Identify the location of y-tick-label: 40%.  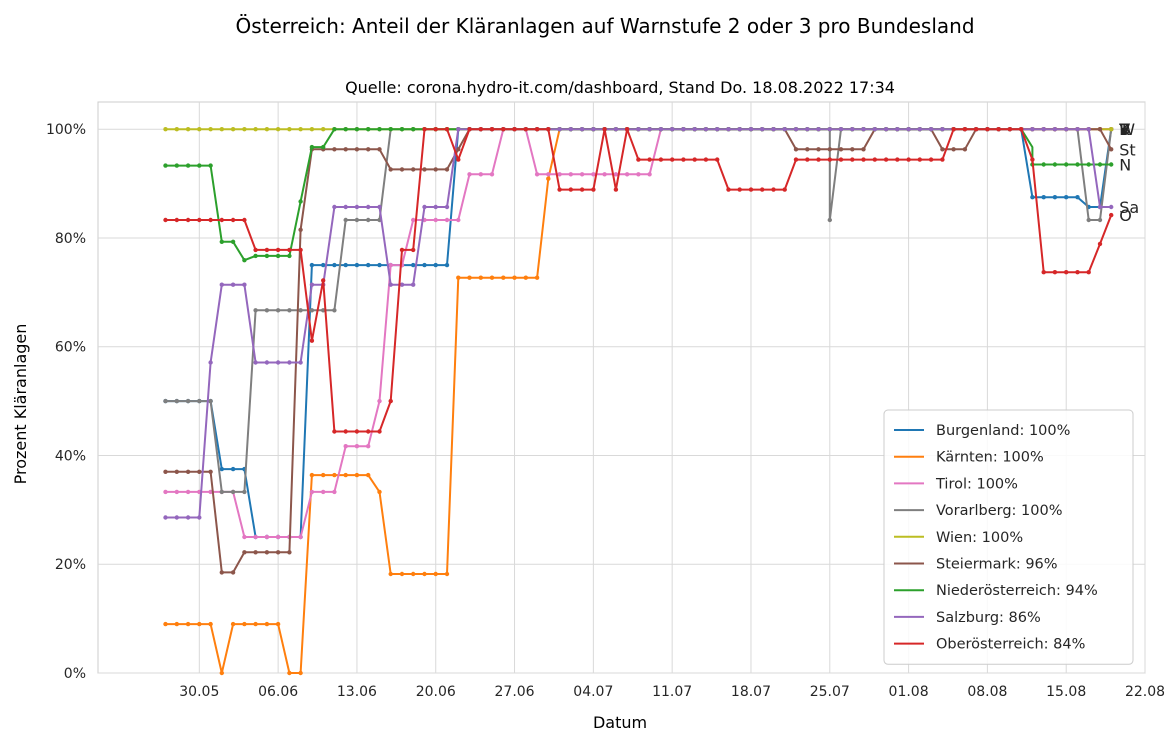
(70, 456).